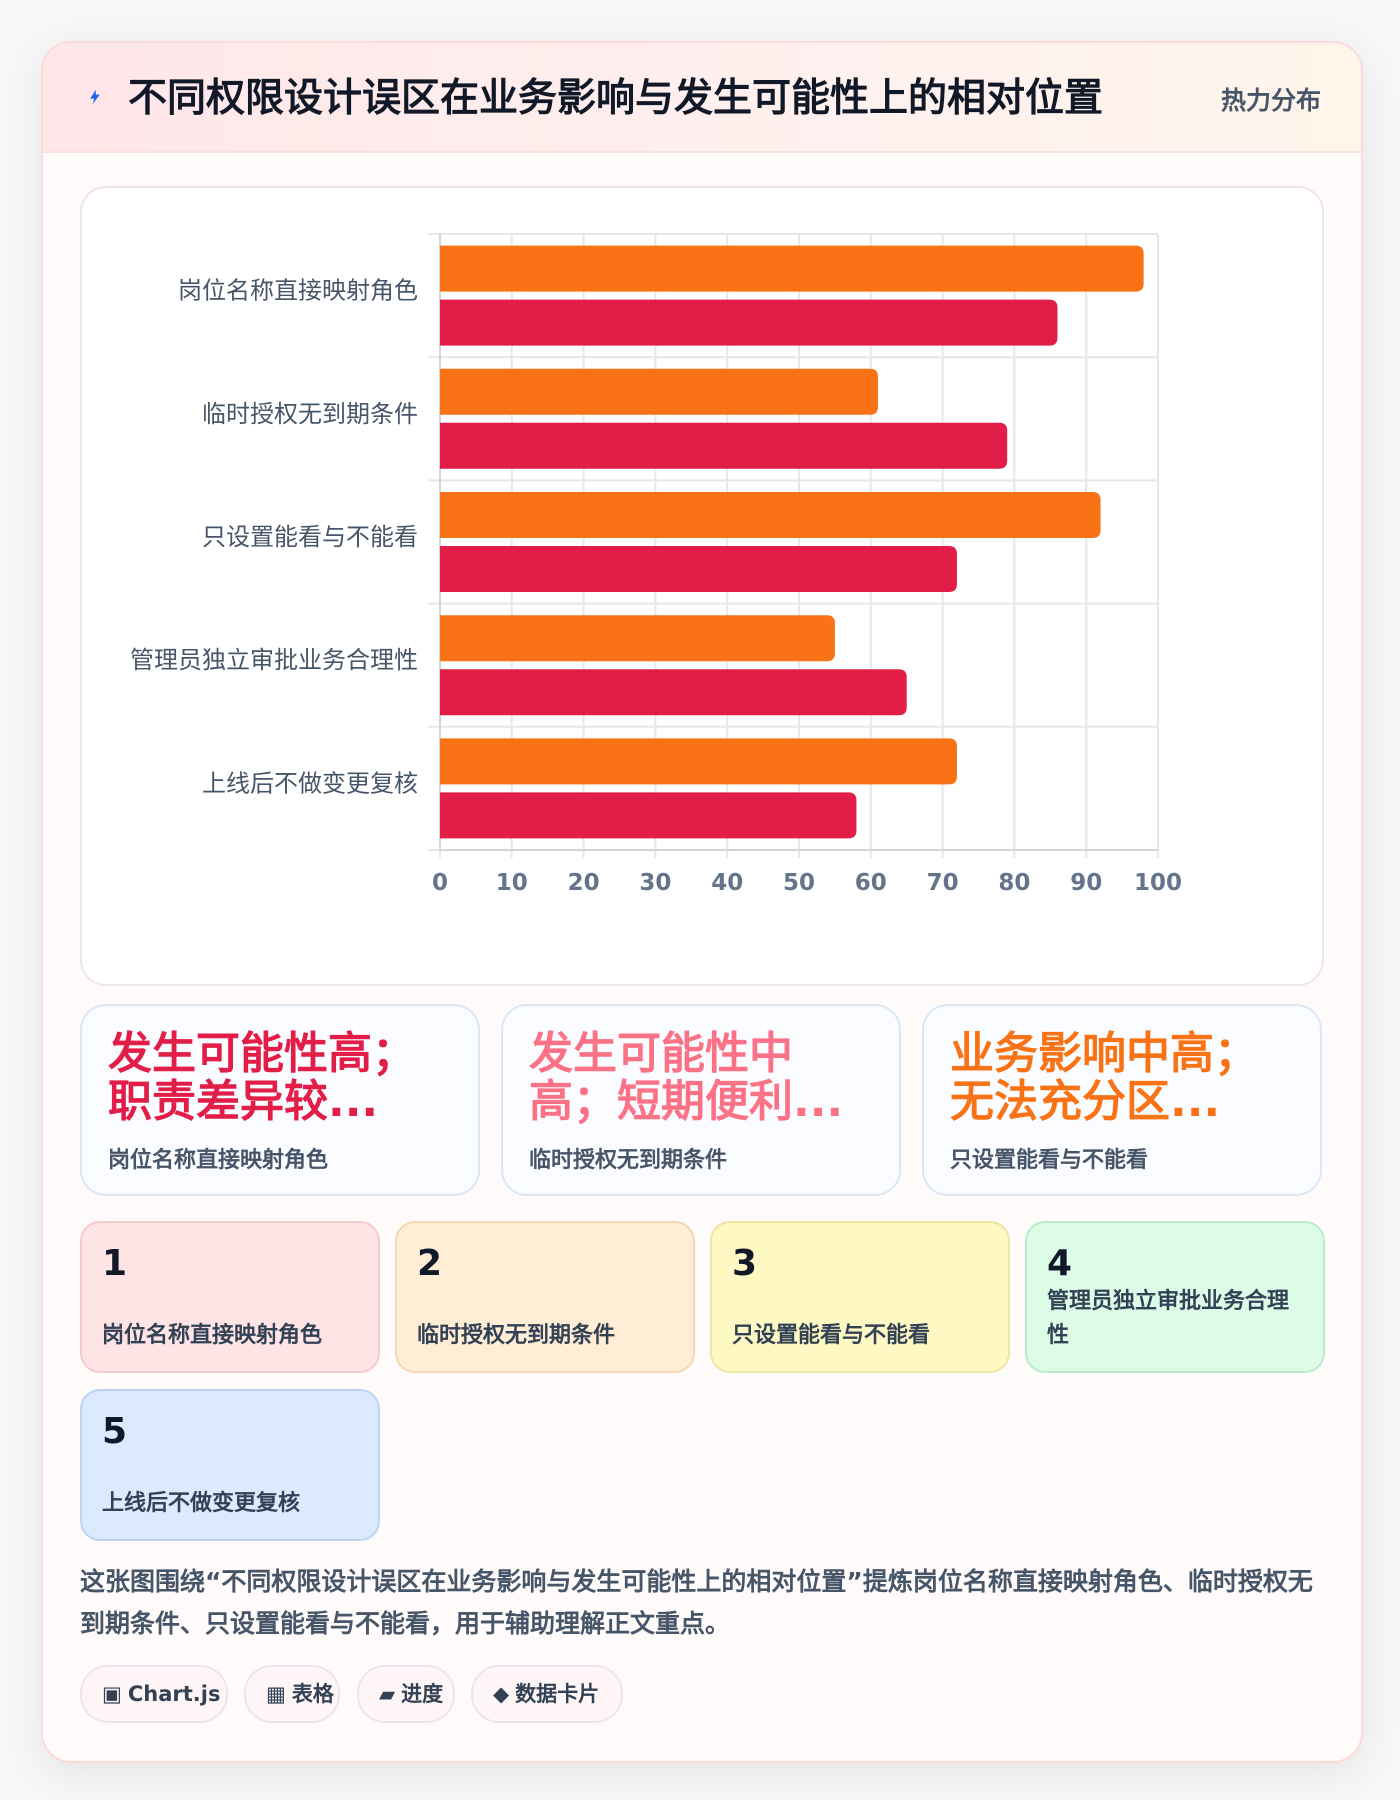  What do you see at coordinates (430, 1263) in the screenshot?
I see `rank-number: 2` at bounding box center [430, 1263].